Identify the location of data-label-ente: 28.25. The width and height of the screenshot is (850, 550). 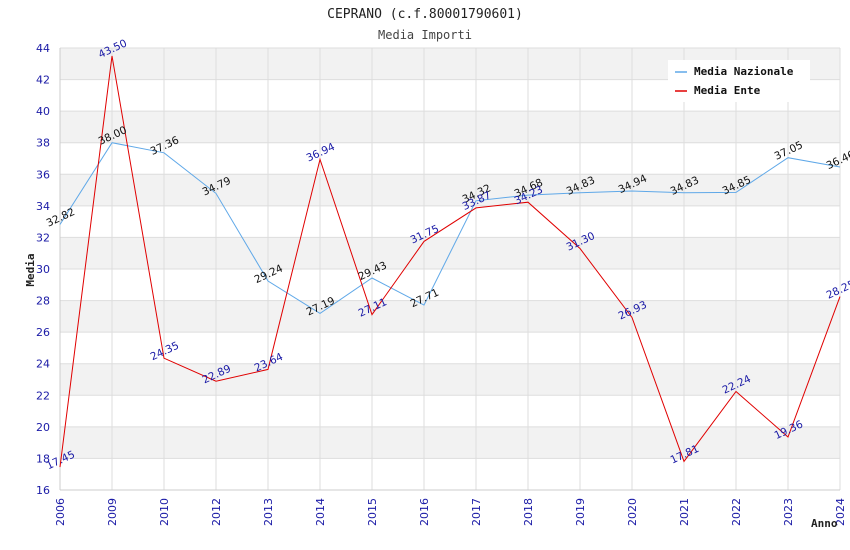
(837, 290).